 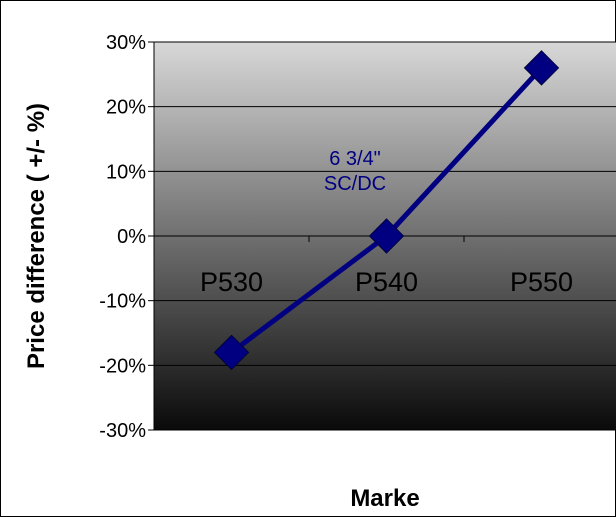 I want to click on y-tick-label: -10%, so click(x=122, y=302).